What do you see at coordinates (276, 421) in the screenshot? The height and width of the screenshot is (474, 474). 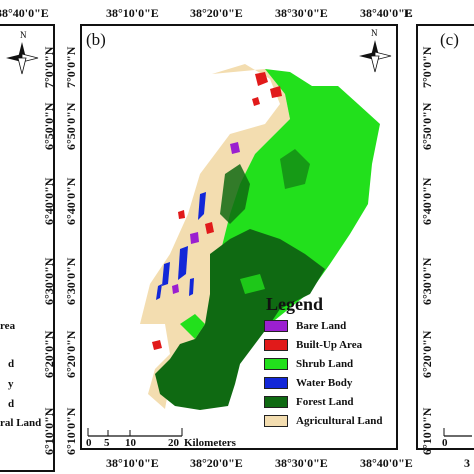 I see `legend-swatch-agricultural-land` at bounding box center [276, 421].